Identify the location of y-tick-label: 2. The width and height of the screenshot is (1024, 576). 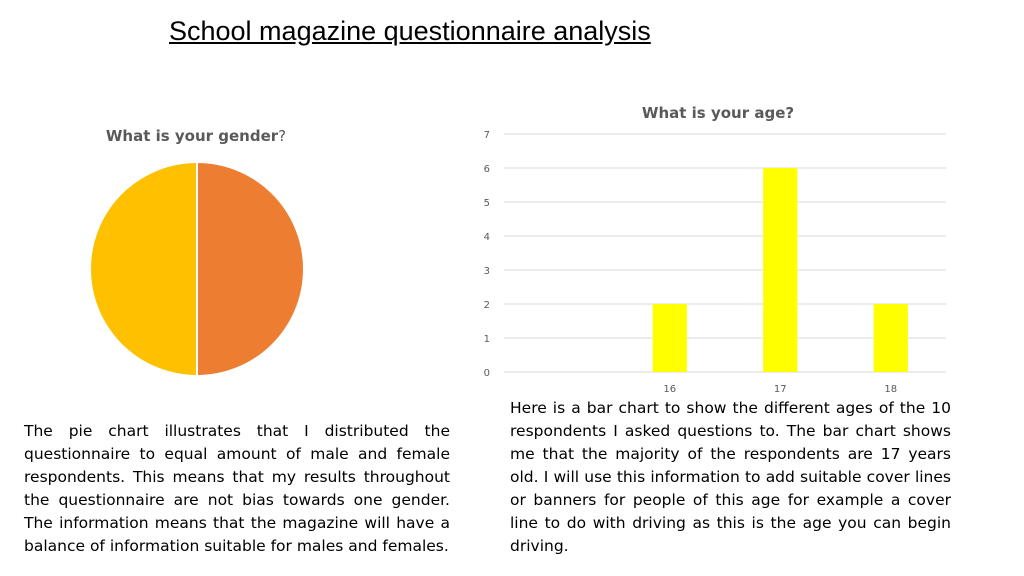
(487, 305).